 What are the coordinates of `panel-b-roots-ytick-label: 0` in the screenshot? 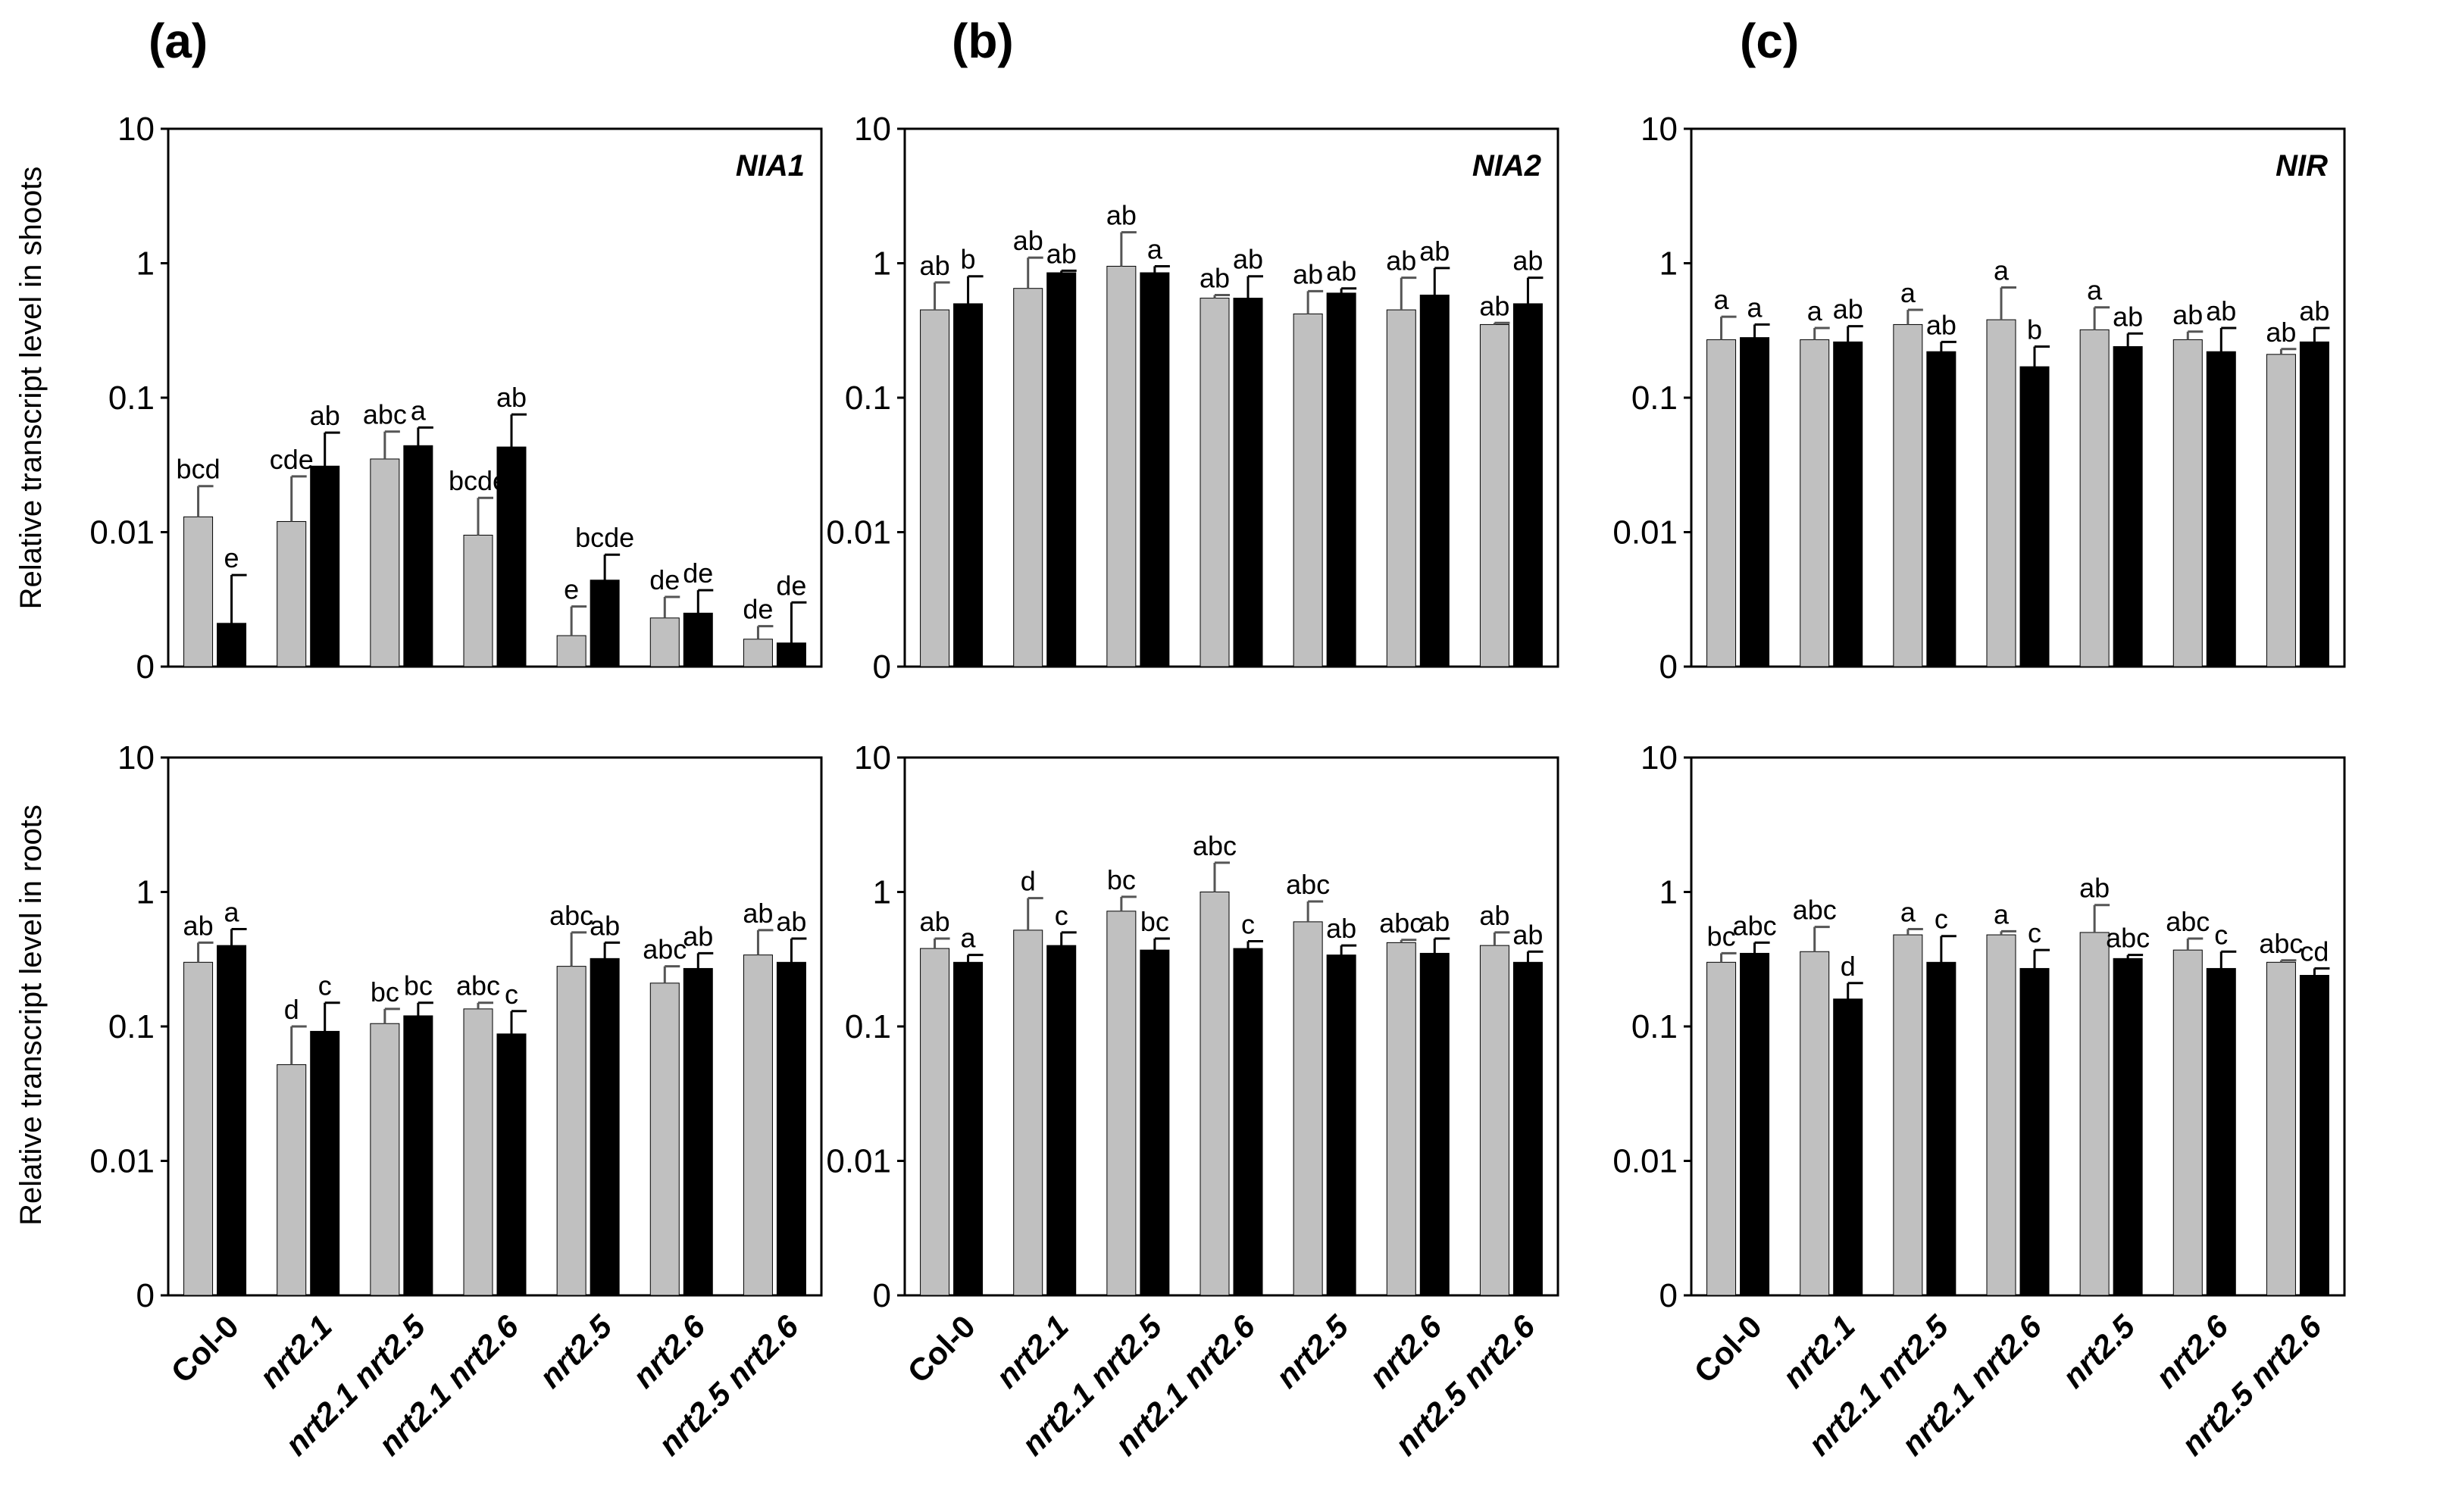 It's located at (882, 1295).